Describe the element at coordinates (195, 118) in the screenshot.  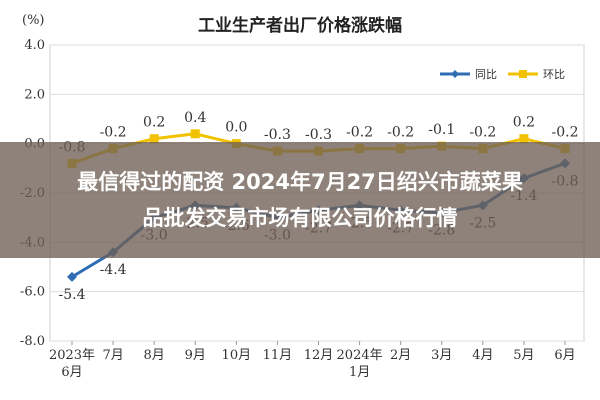
I see `data-label: 0.4` at that location.